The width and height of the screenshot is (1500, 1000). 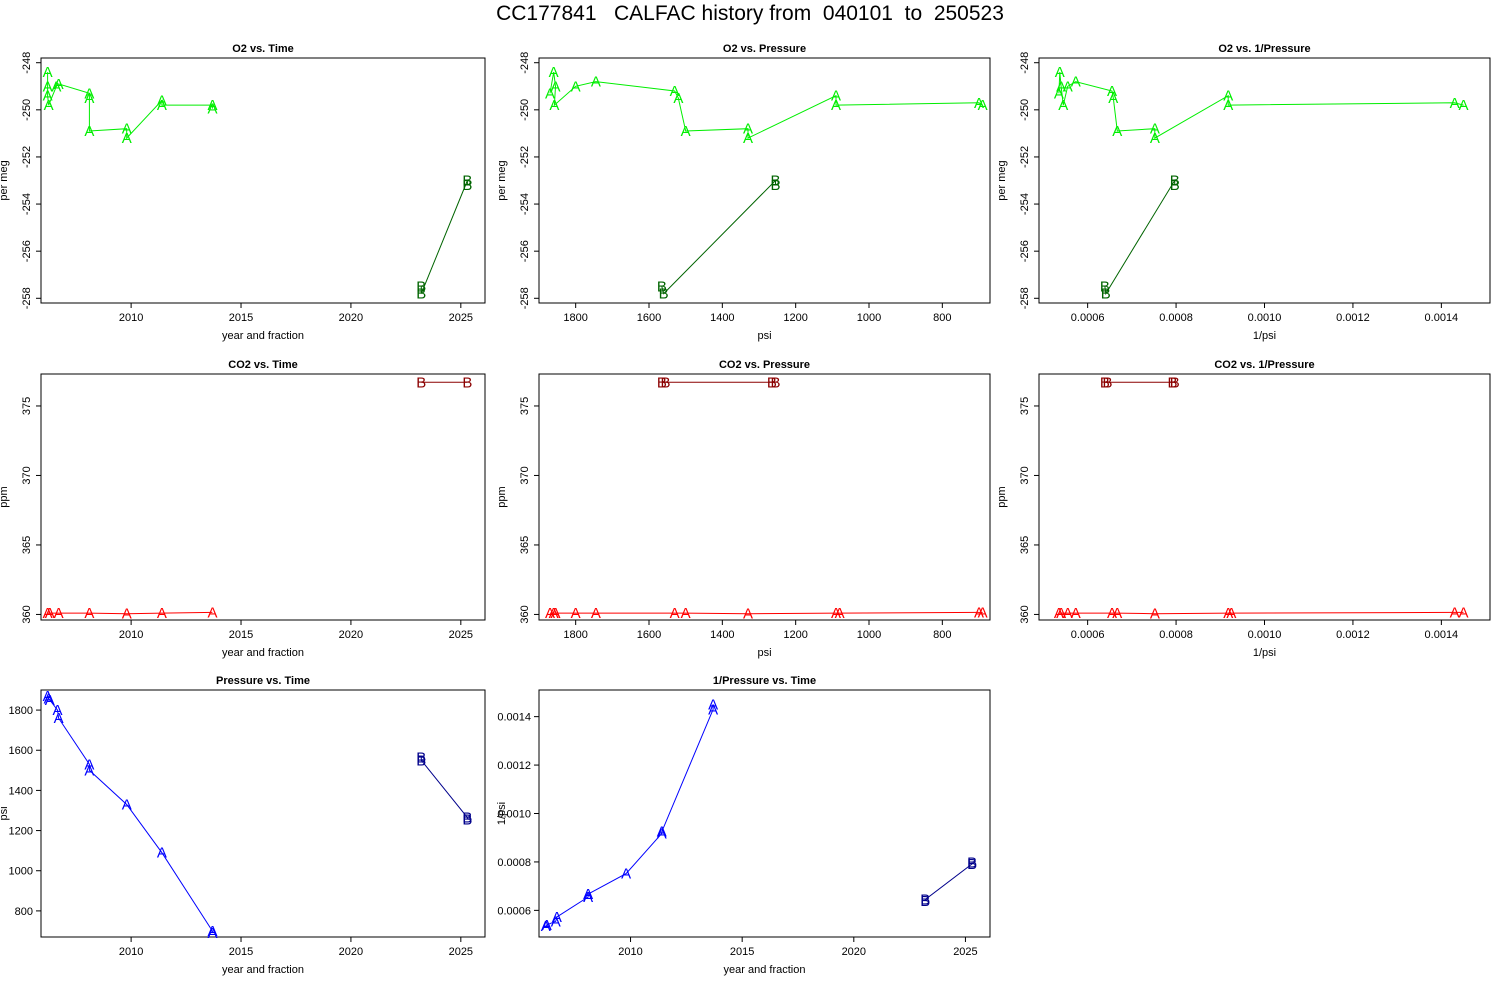 What do you see at coordinates (1025, 63) in the screenshot?
I see `y-tick-label: -248` at bounding box center [1025, 63].